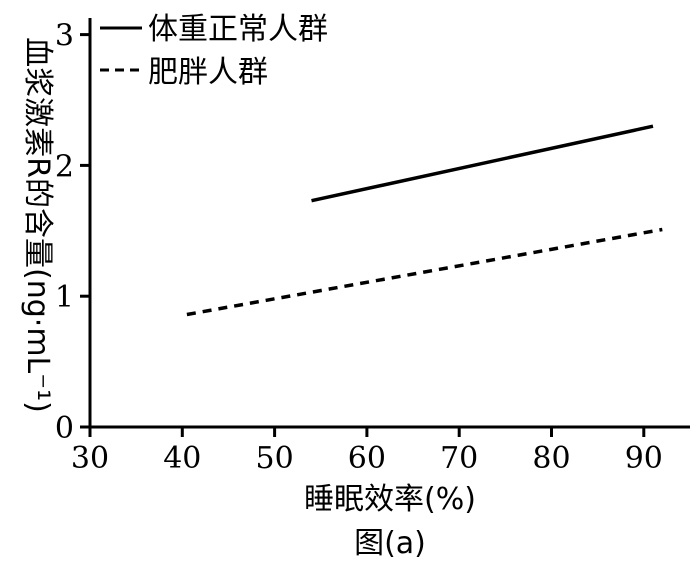  I want to click on x-tick-label-90: 90, so click(644, 458).